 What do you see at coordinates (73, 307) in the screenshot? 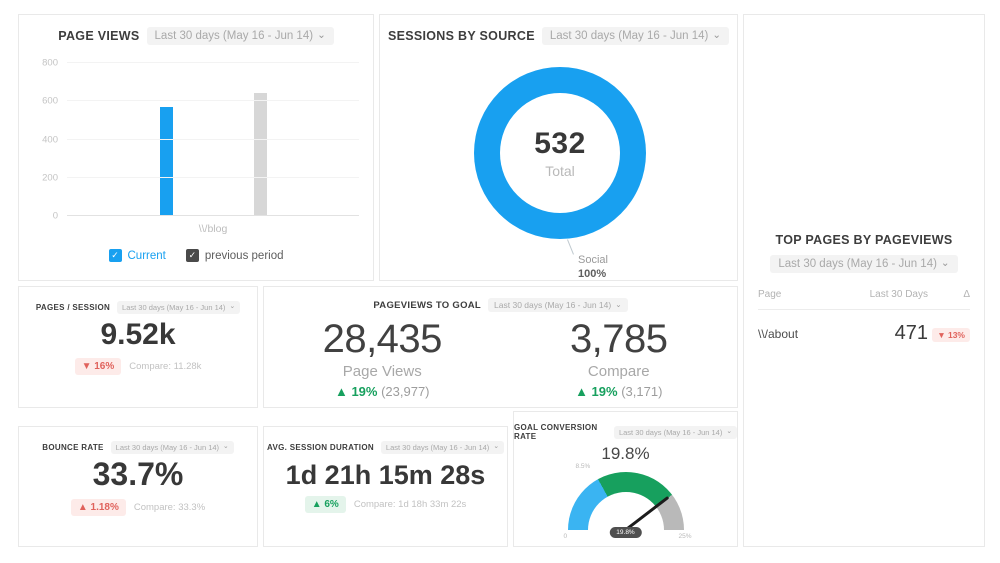
I see `pages-per-session-title: PAGES / SESSION` at bounding box center [73, 307].